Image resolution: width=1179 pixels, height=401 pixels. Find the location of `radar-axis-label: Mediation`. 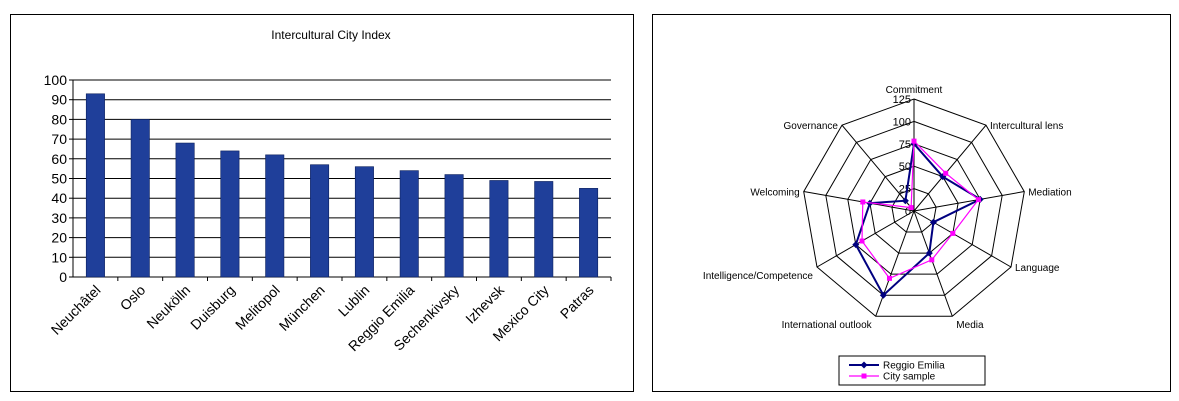

radar-axis-label: Mediation is located at coordinates (1049, 193).